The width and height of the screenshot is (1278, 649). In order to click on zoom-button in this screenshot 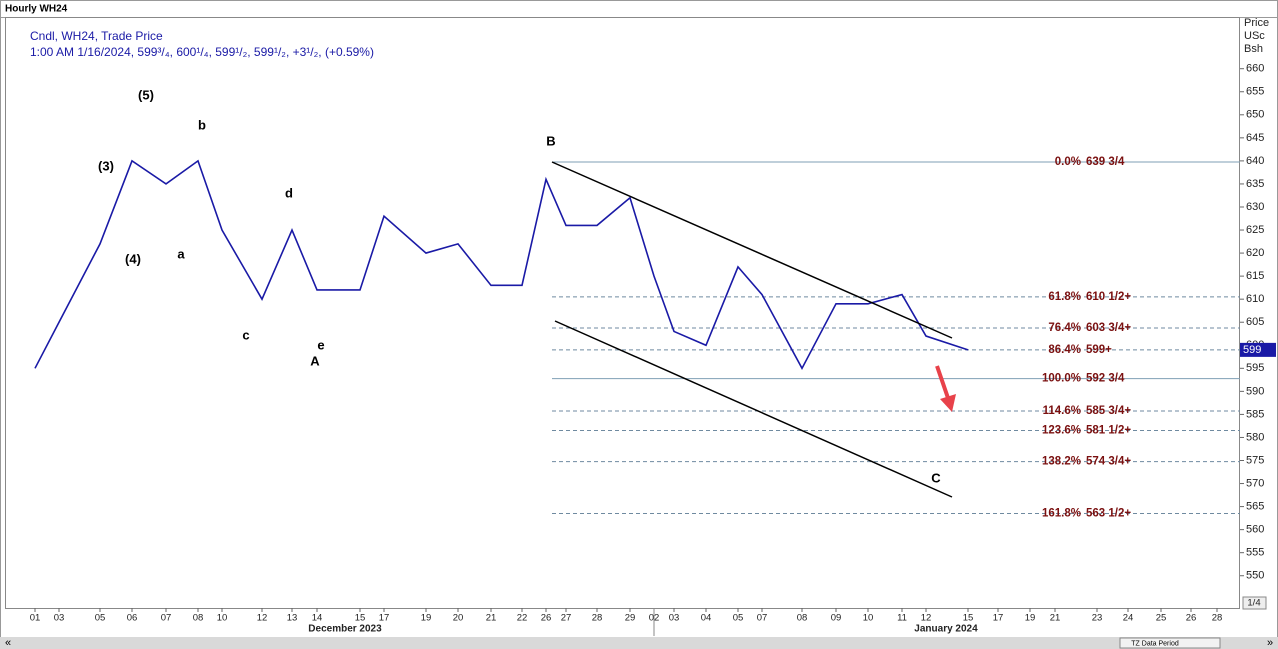, I will do `click(1254, 603)`.